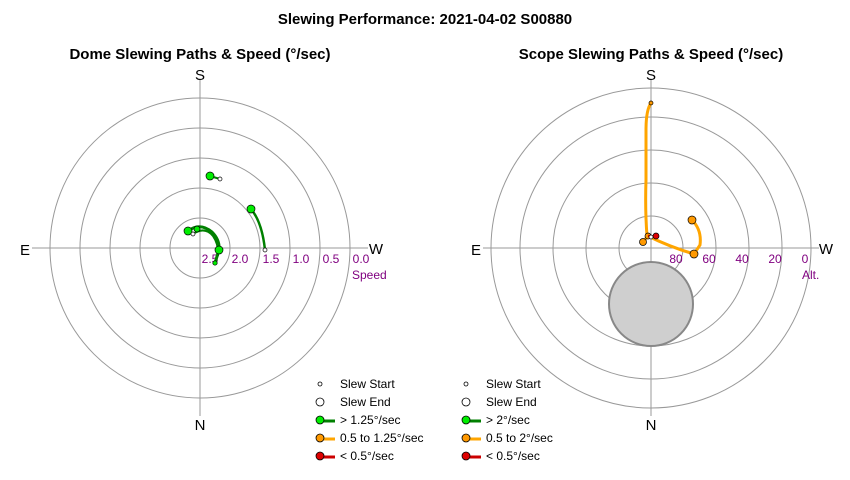 The height and width of the screenshot is (480, 850). Describe the element at coordinates (651, 425) in the screenshot. I see `scope-cardinal-n: N` at that location.